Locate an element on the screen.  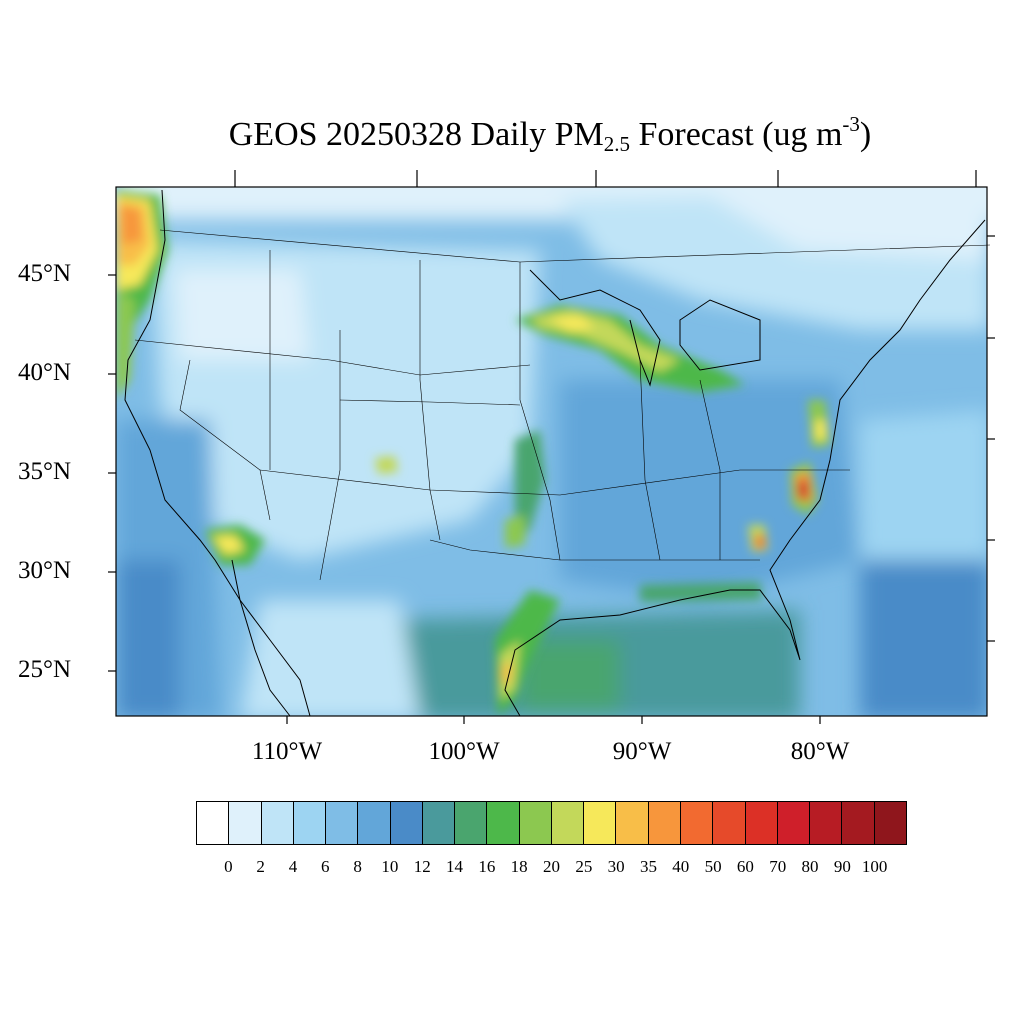
colorbar-label: 12 is located at coordinates (422, 866).